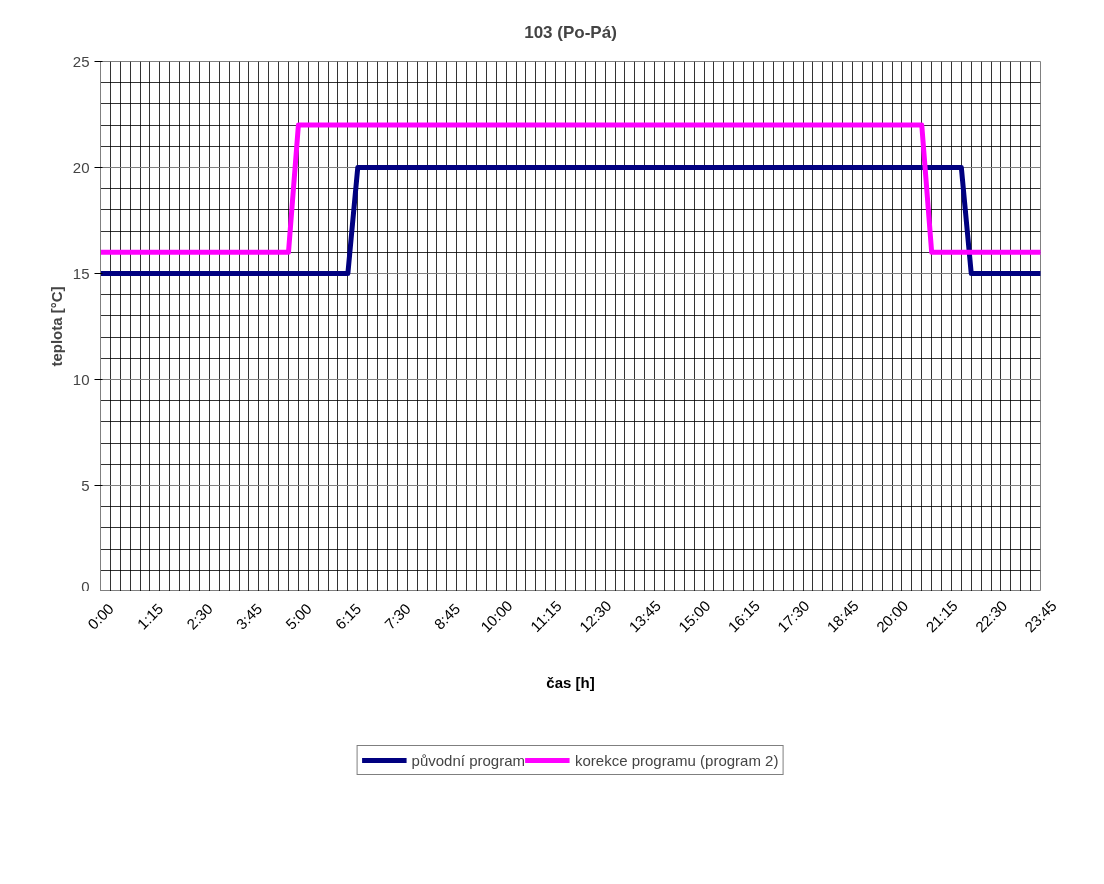 The image size is (1104, 884). What do you see at coordinates (81, 273) in the screenshot?
I see `y-tick-label: 15` at bounding box center [81, 273].